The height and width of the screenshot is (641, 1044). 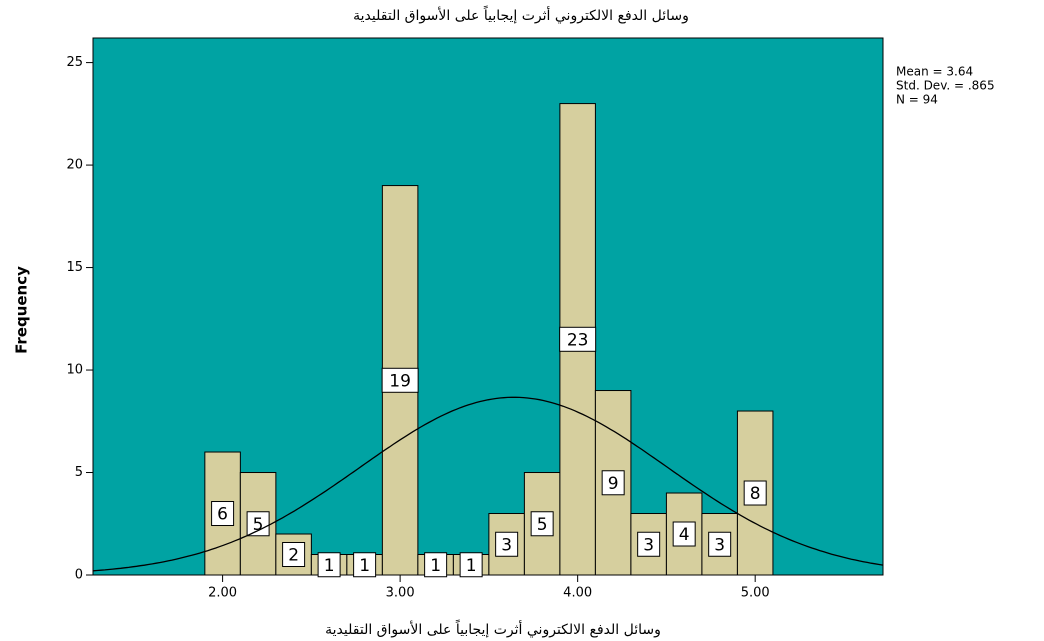 What do you see at coordinates (22, 310) in the screenshot?
I see `y-axis-label: Frequency` at bounding box center [22, 310].